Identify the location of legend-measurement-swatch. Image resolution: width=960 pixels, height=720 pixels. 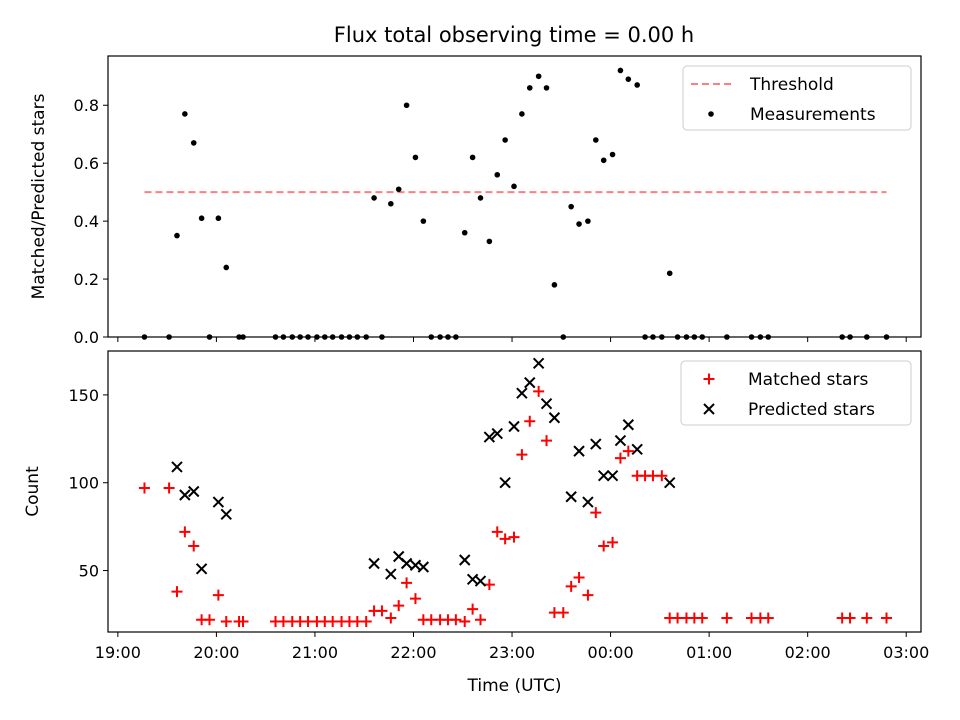
(711, 114).